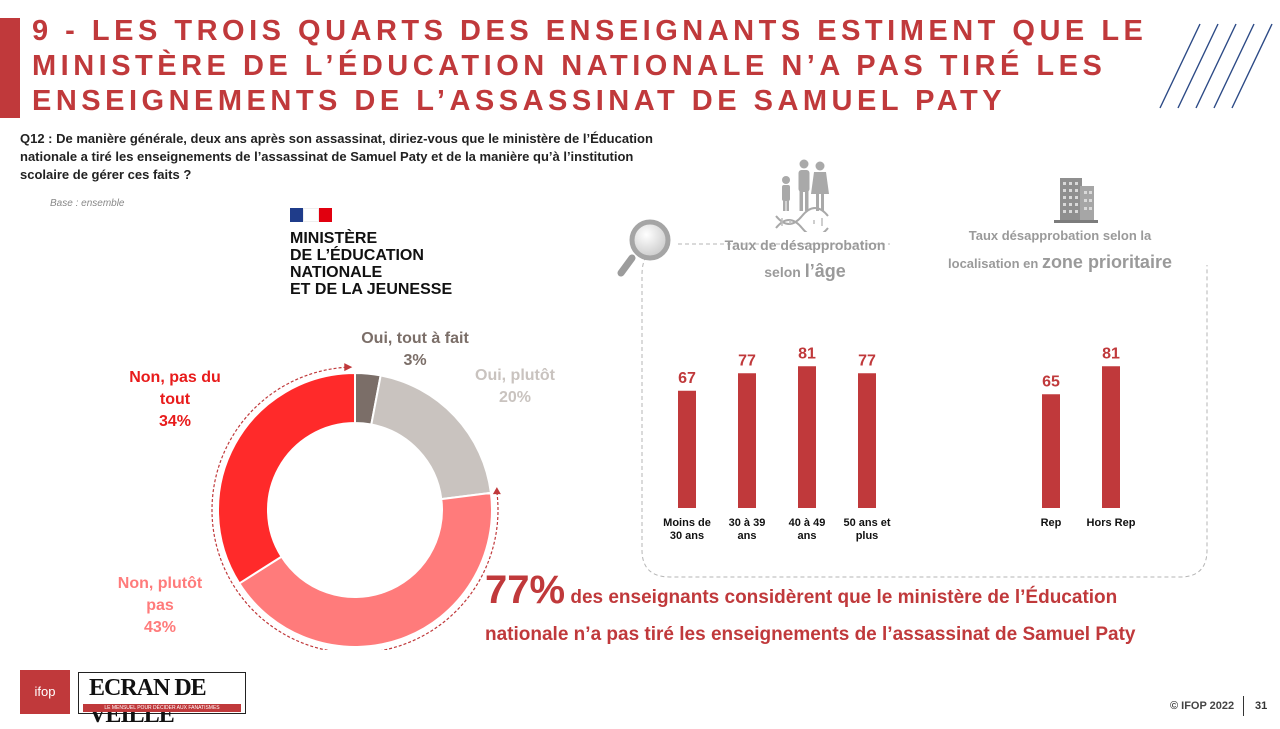  Describe the element at coordinates (1202, 706) in the screenshot. I see `copyright: © IFOP 2022` at that location.